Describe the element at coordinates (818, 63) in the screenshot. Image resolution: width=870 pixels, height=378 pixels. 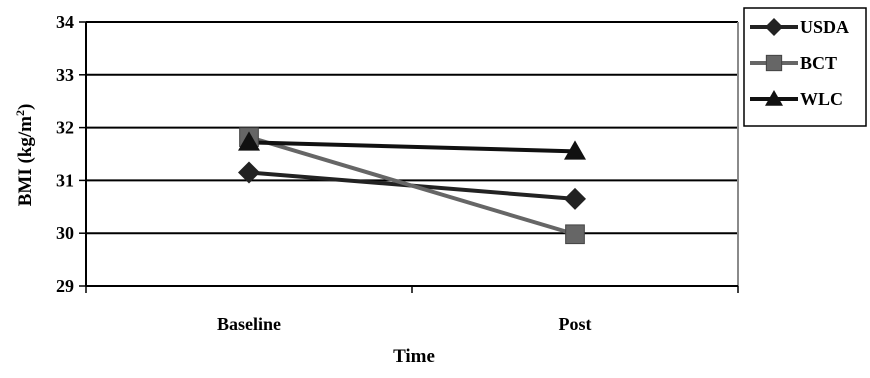
I see `legend-label-bct: BCT` at that location.